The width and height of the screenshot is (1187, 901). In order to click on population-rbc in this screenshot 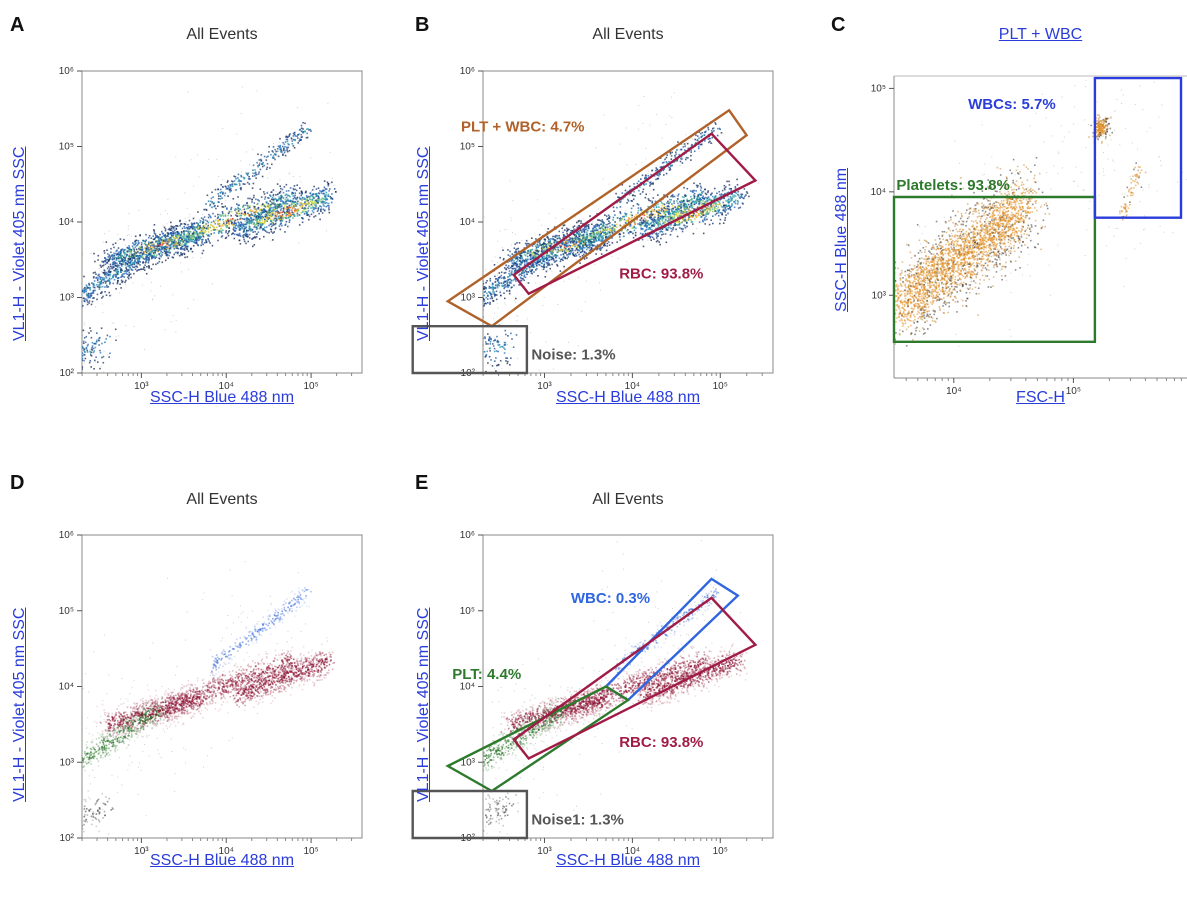, I will do `click(209, 253)`.